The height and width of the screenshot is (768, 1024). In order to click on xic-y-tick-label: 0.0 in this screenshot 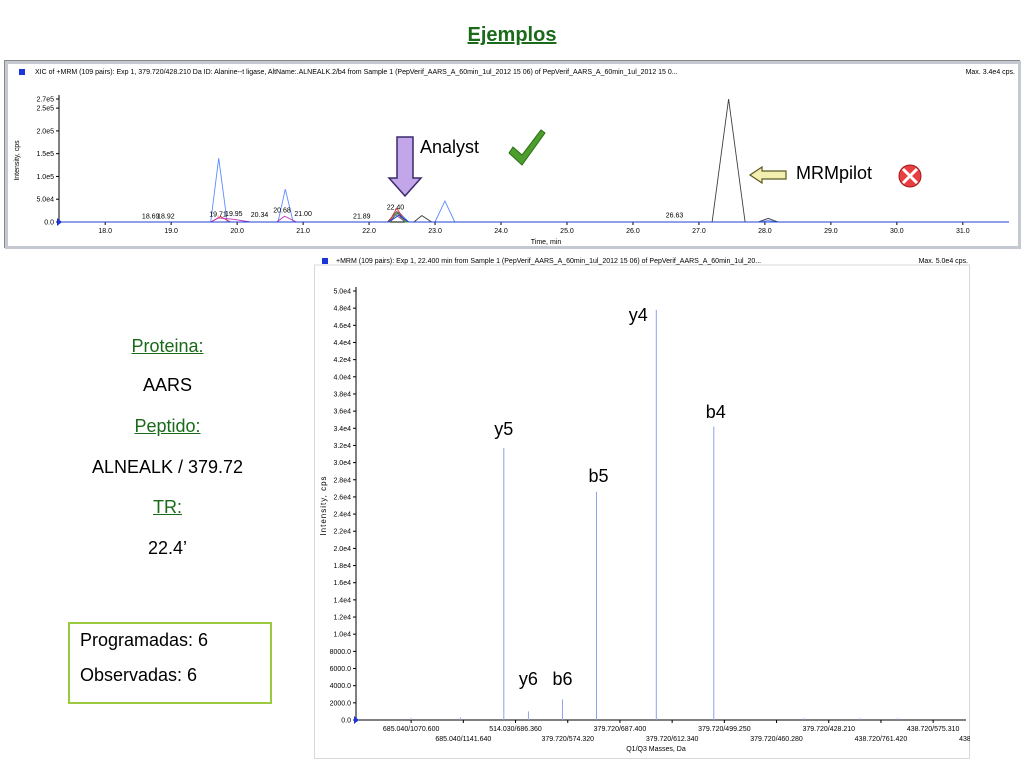, I will do `click(49, 223)`.